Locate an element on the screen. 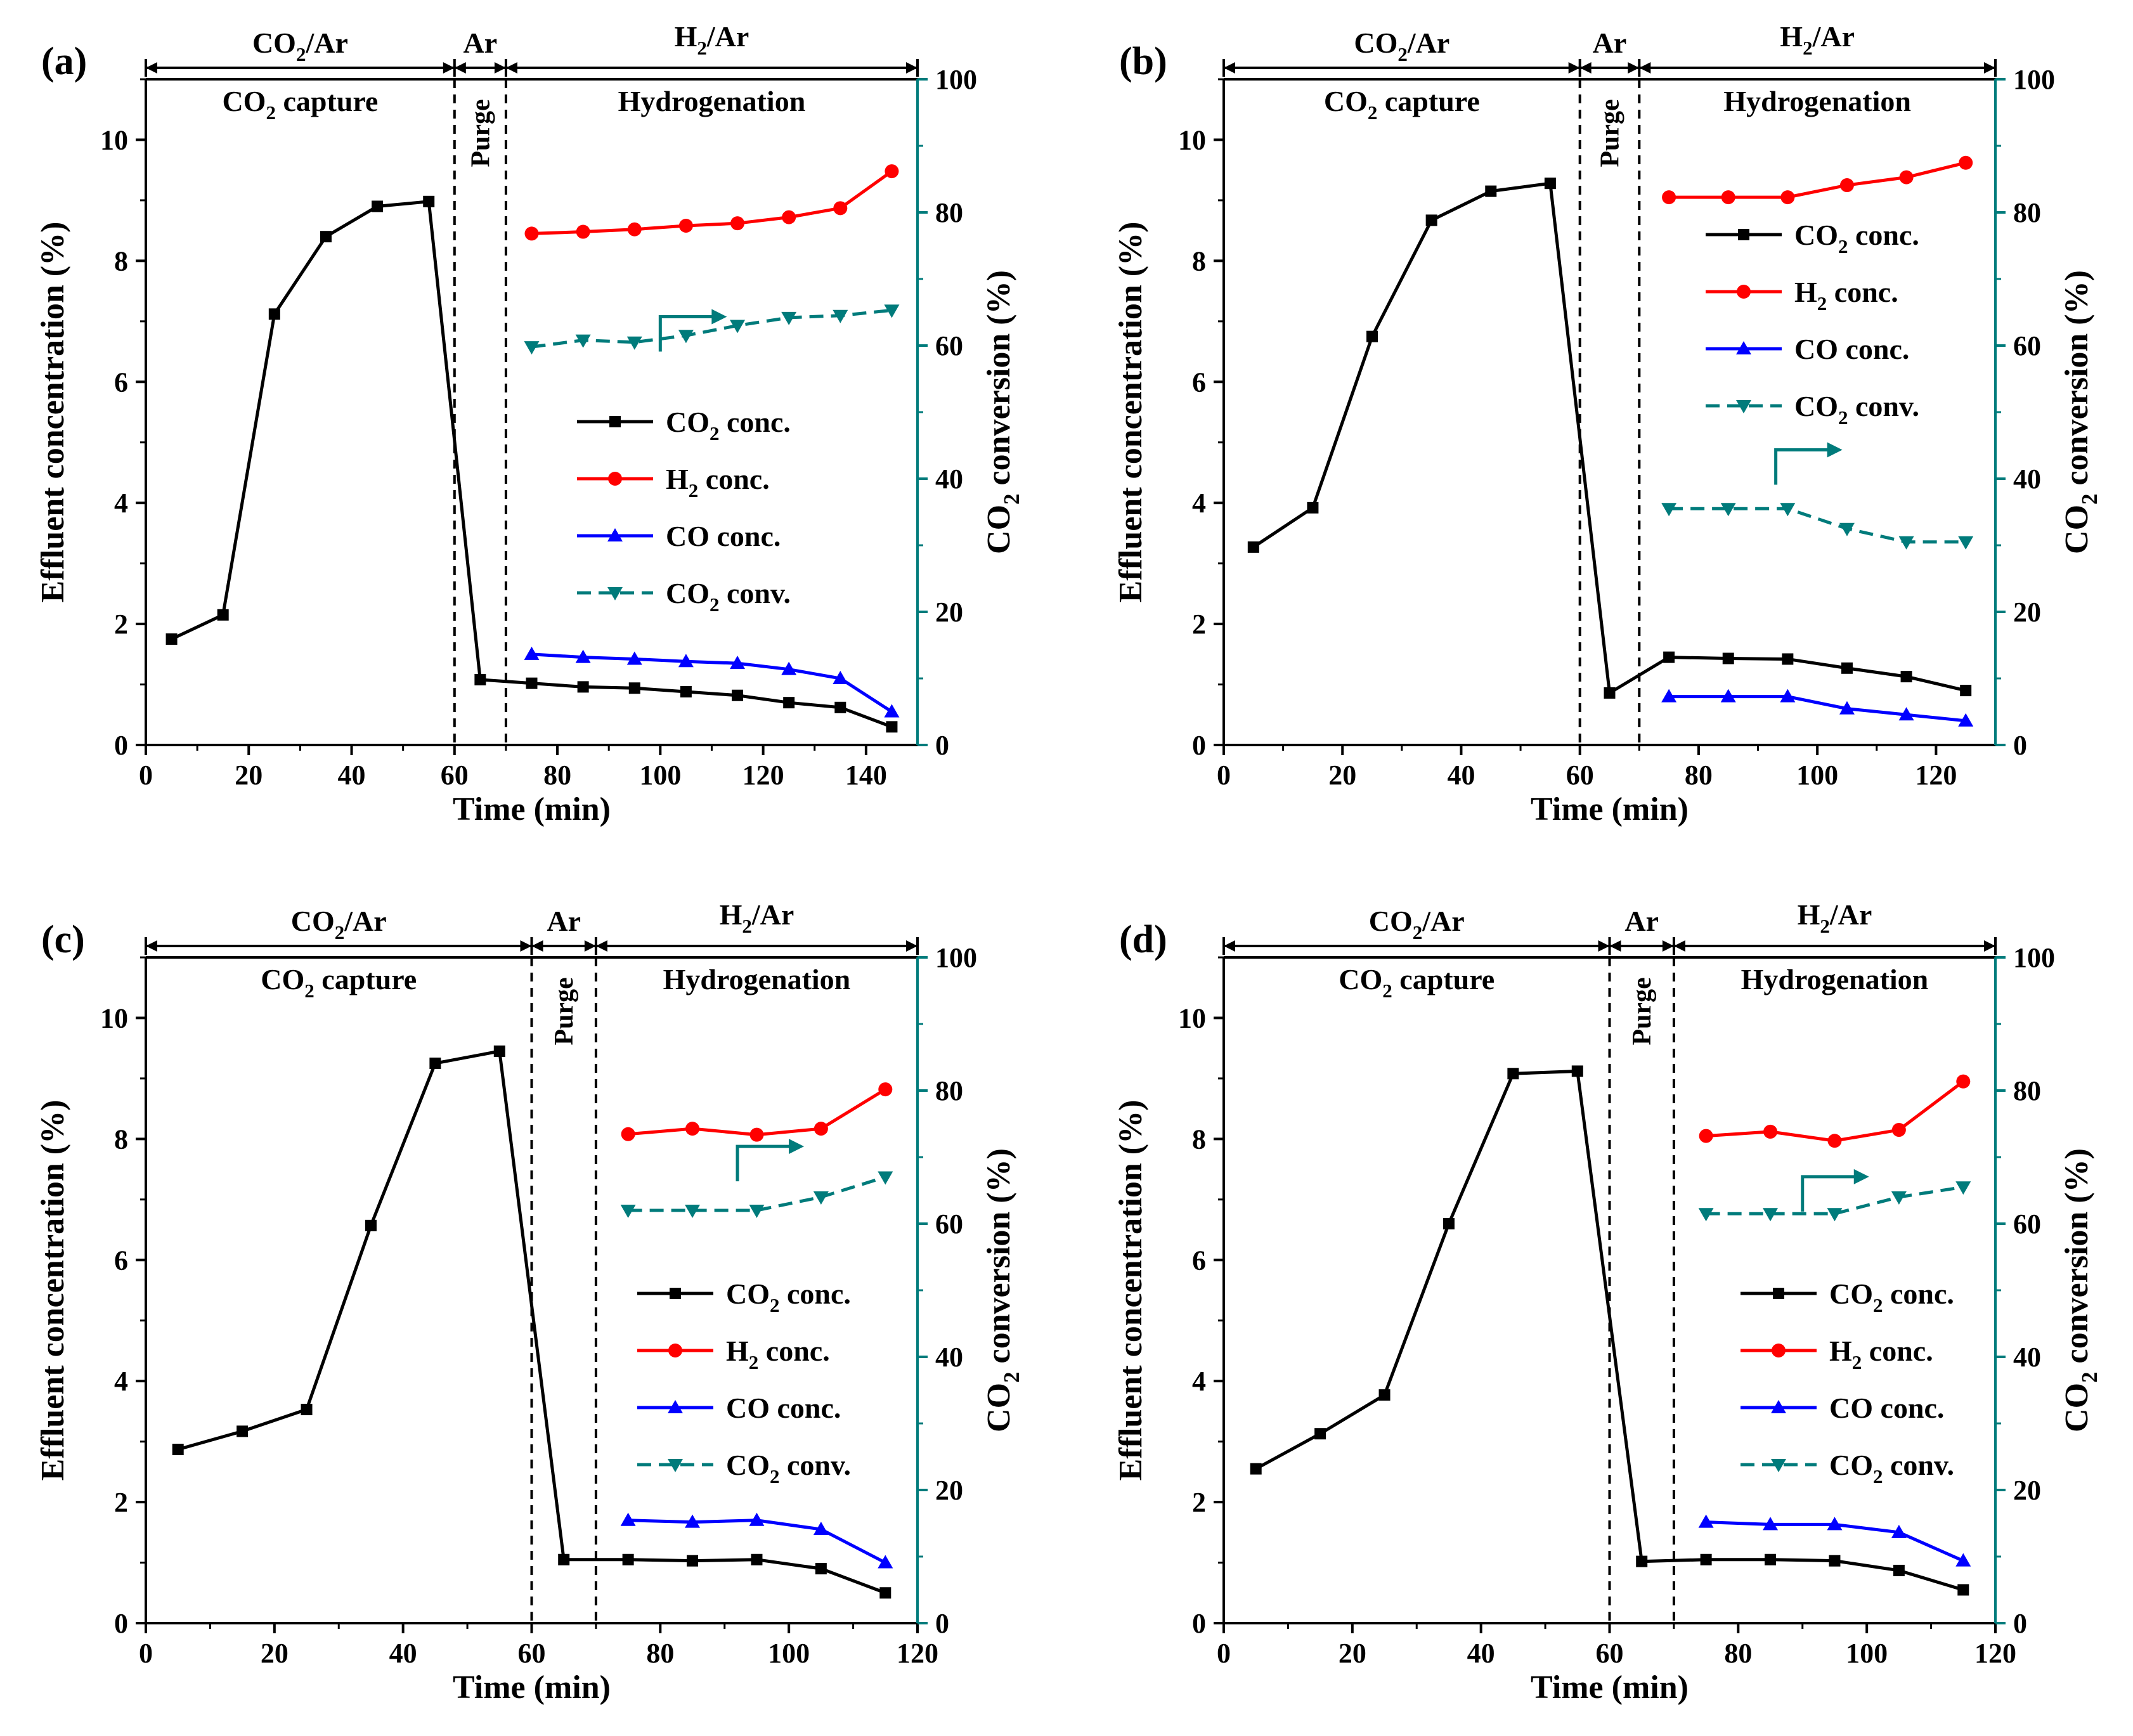 The height and width of the screenshot is (1736, 2133). phase-label-capture-tail: capture is located at coordinates (366, 979).